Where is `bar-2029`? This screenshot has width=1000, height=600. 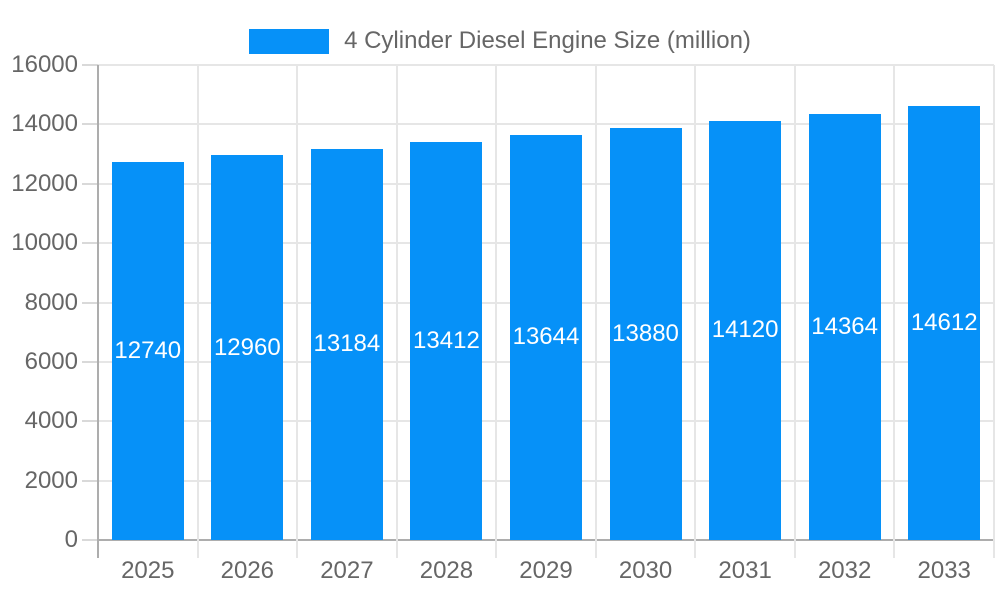
bar-2029 is located at coordinates (546, 337).